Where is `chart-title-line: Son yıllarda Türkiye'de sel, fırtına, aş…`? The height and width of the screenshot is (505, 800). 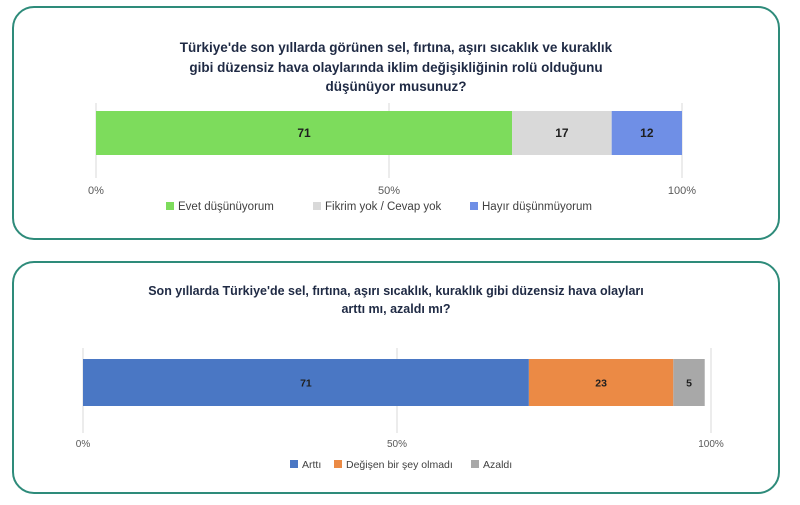 chart-title-line: Son yıllarda Türkiye'de sel, fırtına, aş… is located at coordinates (396, 291).